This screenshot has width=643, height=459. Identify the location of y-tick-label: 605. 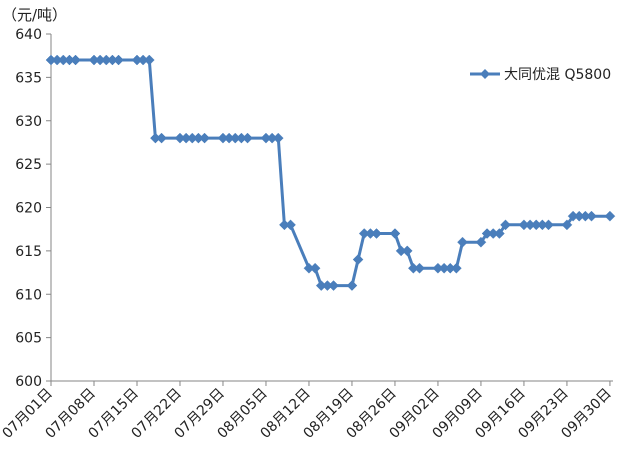
(28, 339).